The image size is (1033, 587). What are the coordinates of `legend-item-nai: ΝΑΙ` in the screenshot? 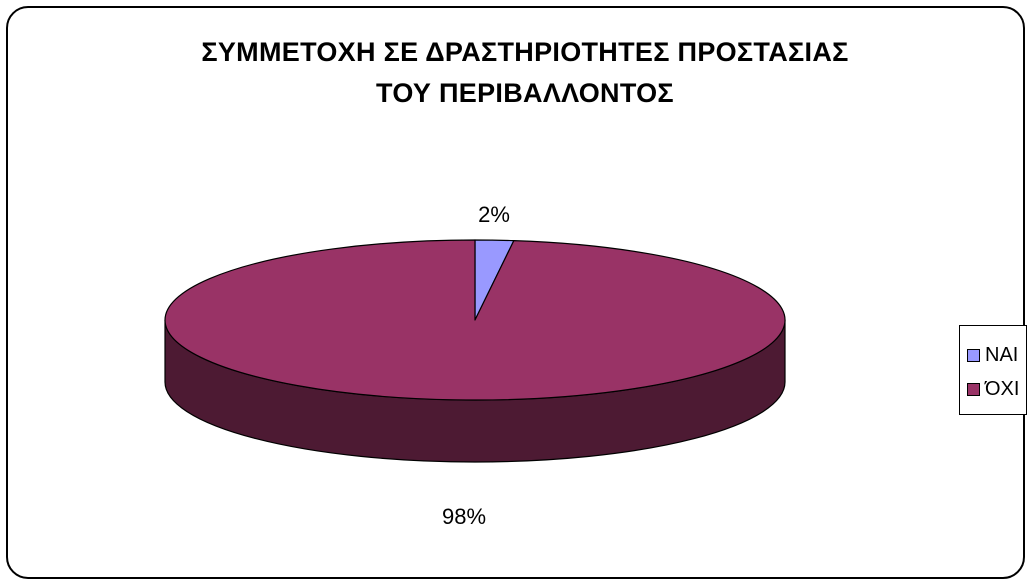 It's located at (992, 355).